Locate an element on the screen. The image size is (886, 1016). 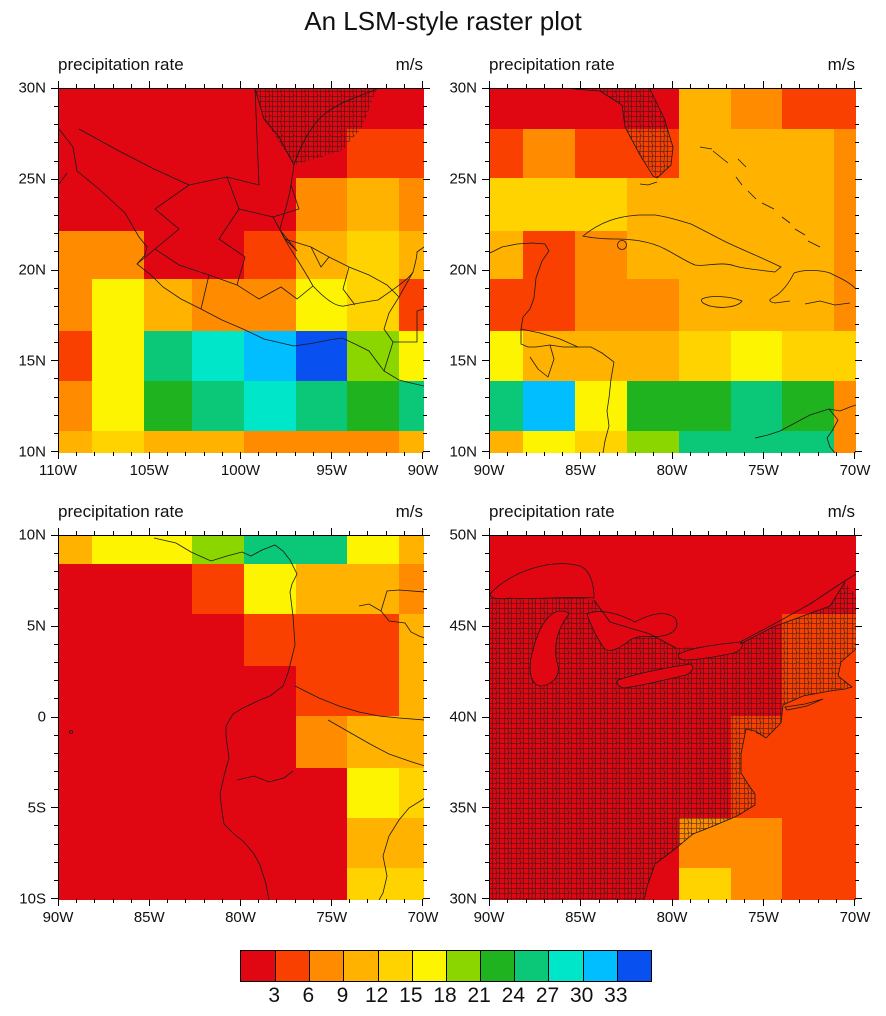
y-tick-label: 35N is located at coordinates (463, 808).